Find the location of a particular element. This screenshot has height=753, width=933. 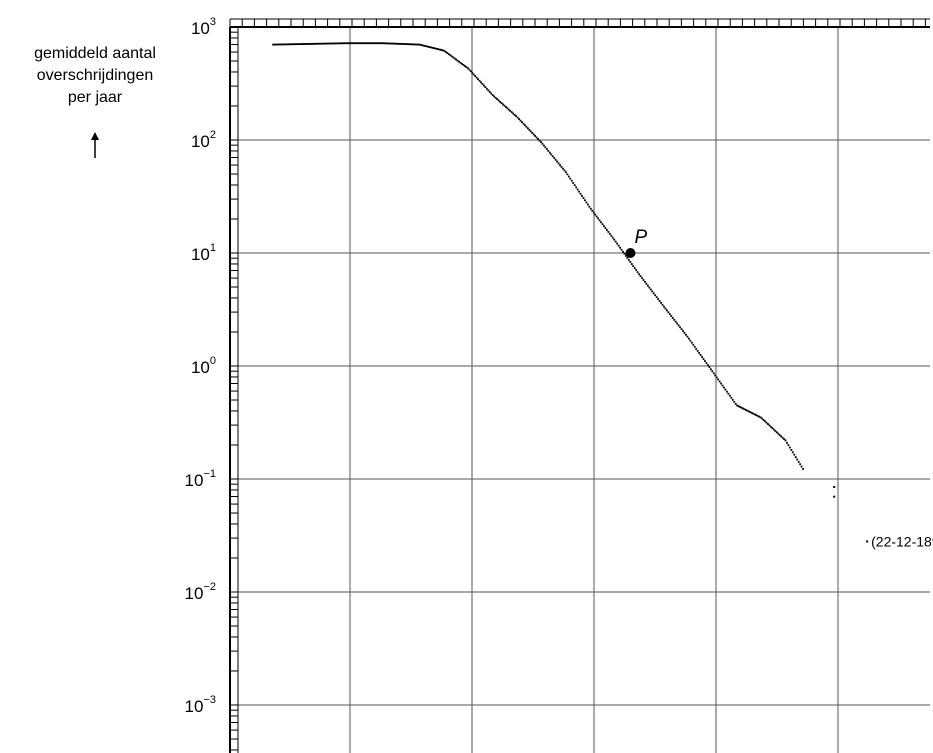

y-axis-label: gemiddeld aantal overschrijdingen per jaar is located at coordinates (95, 101).